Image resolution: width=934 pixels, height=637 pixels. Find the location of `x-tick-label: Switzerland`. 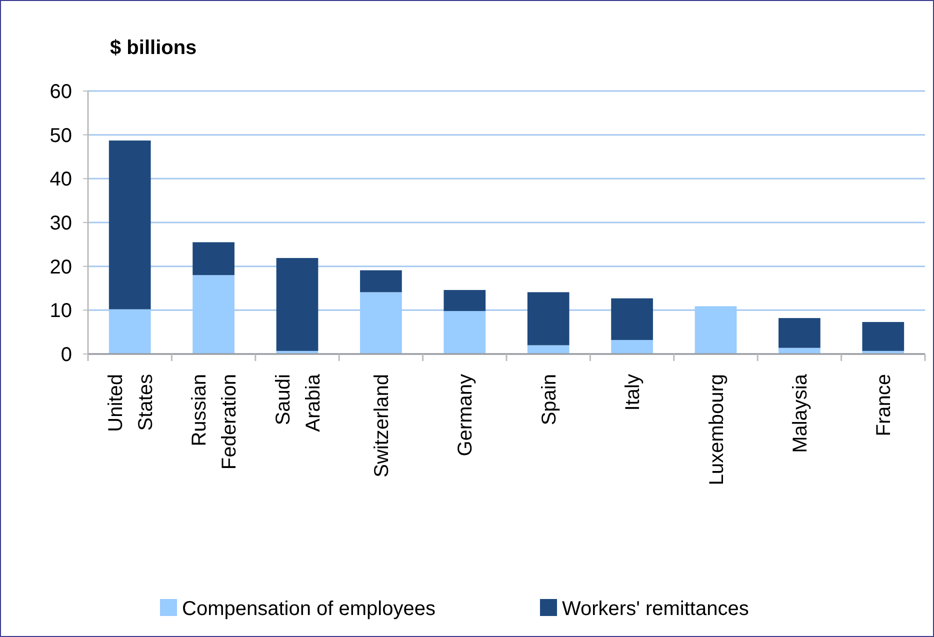

x-tick-label: Switzerland is located at coordinates (381, 426).